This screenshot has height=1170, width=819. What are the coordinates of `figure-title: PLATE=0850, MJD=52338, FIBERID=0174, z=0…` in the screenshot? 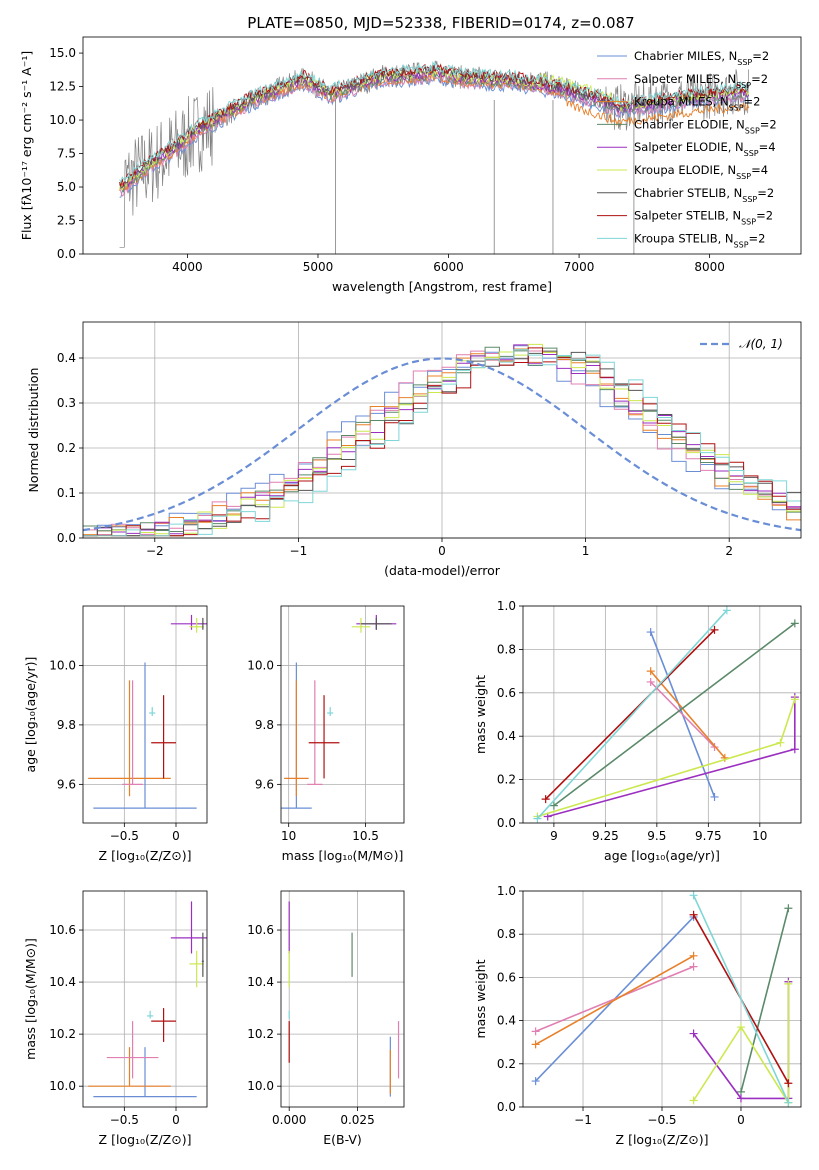 It's located at (440, 23).